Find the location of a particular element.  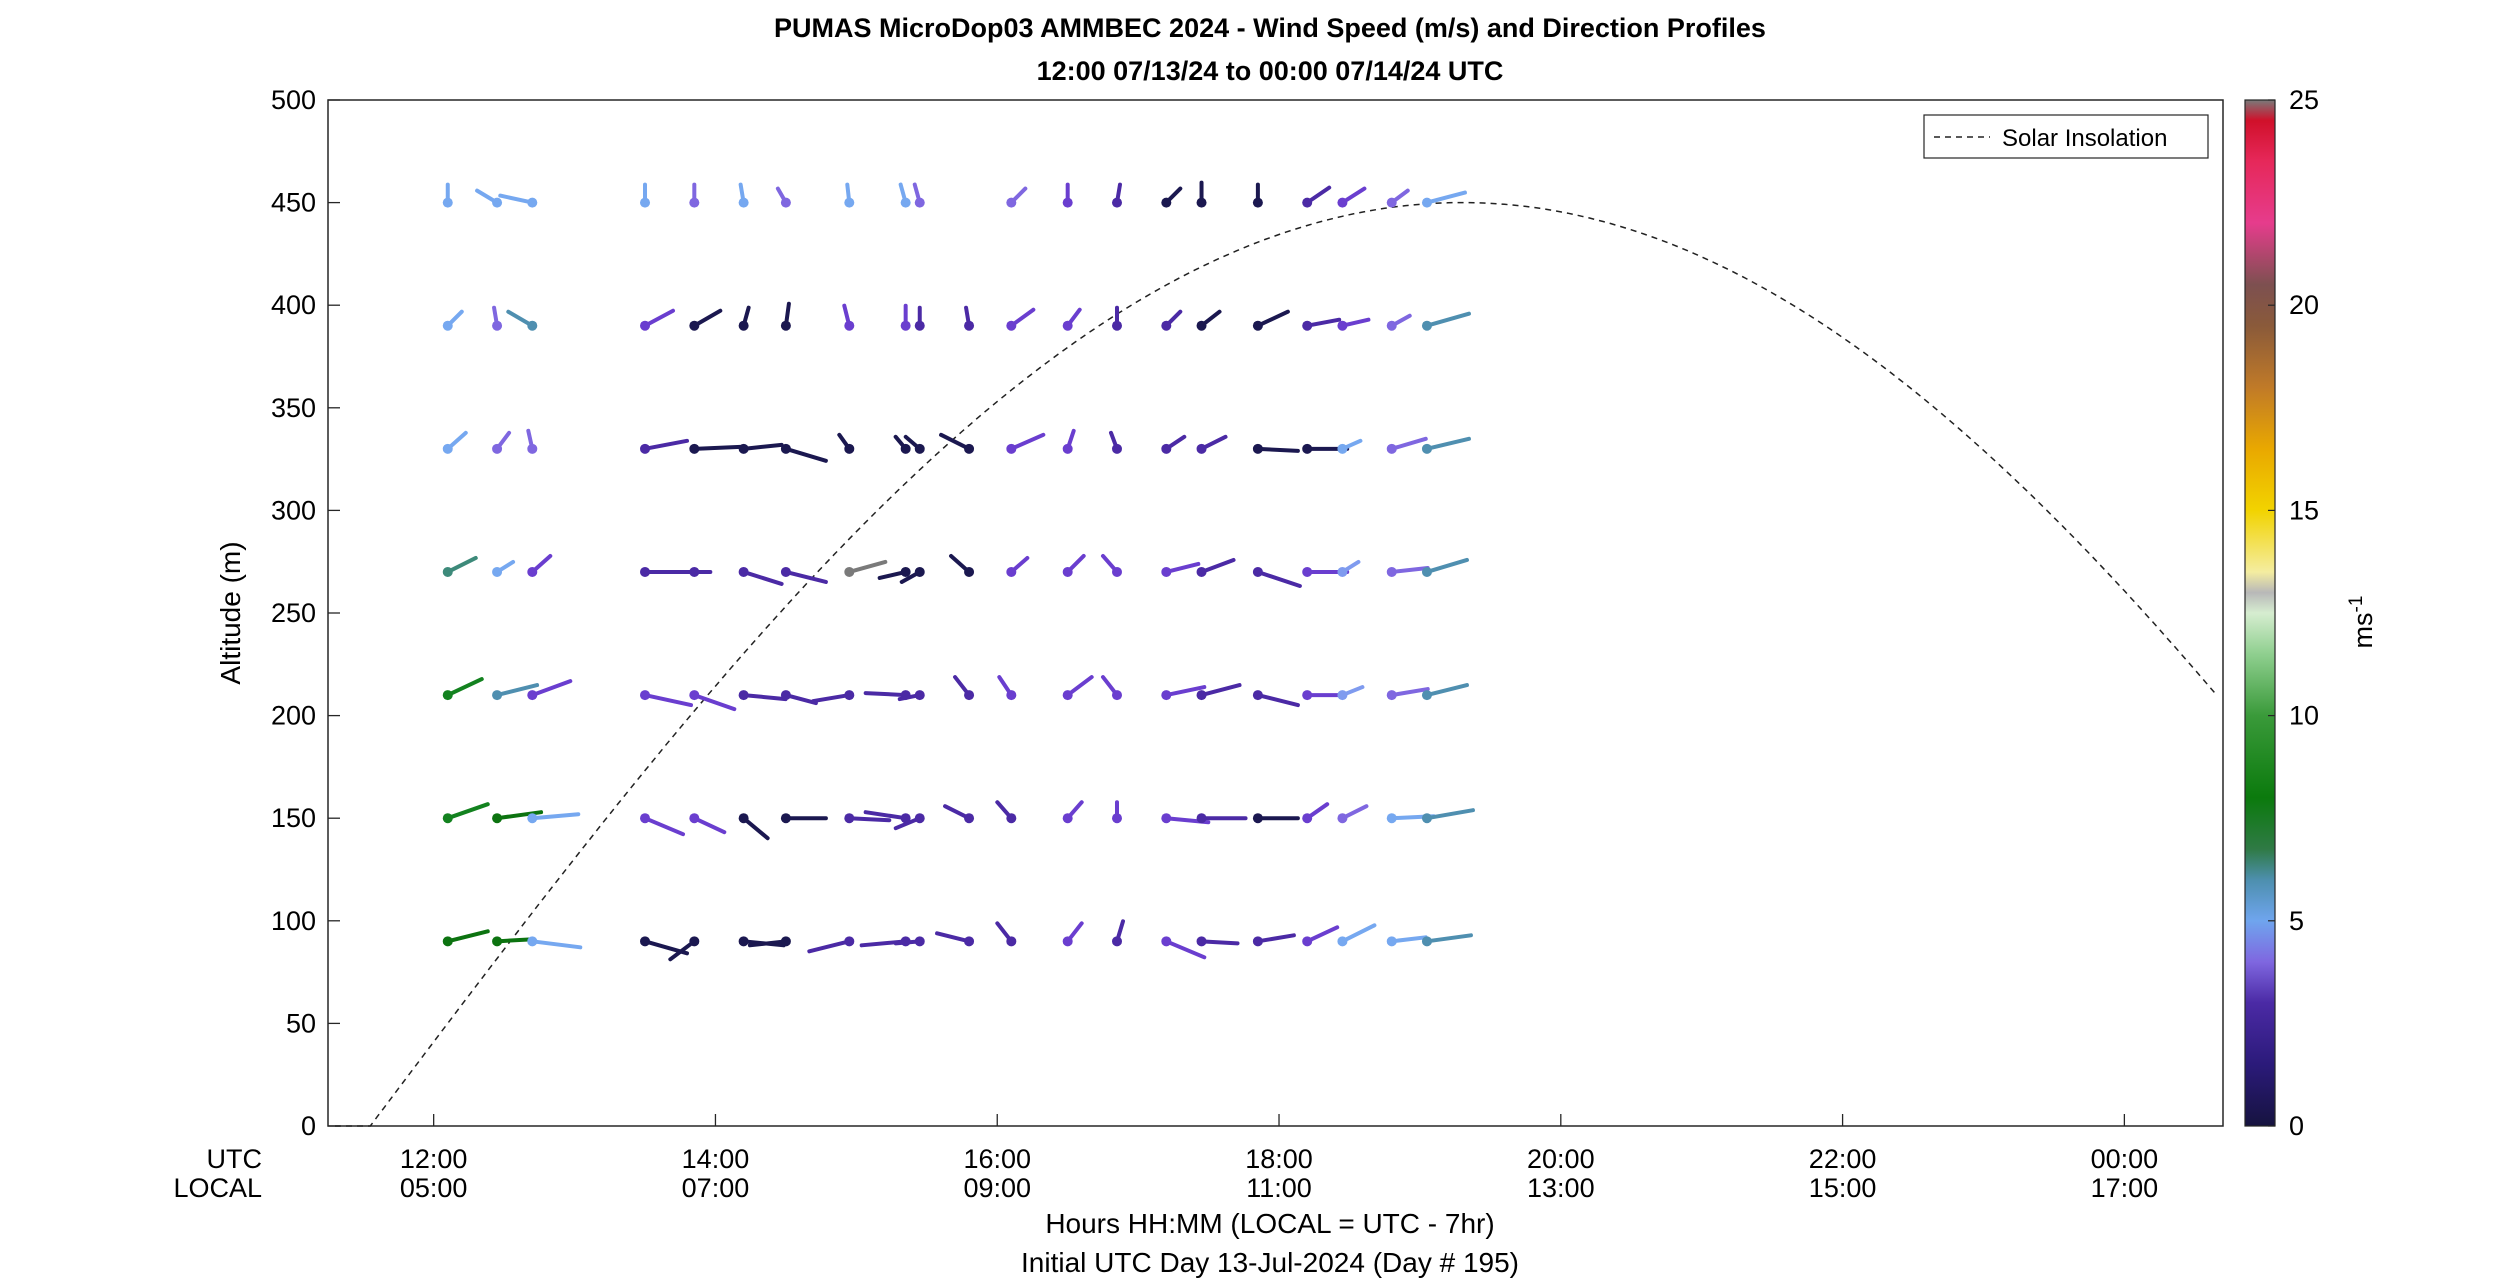

colorbar-tick-label: 15 is located at coordinates (2304, 510).